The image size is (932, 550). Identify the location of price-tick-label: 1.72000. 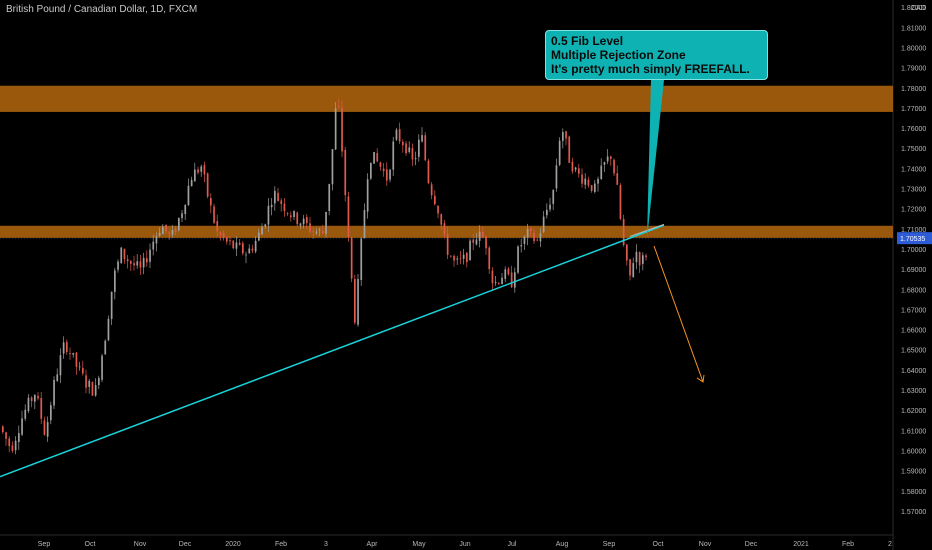
(913, 210).